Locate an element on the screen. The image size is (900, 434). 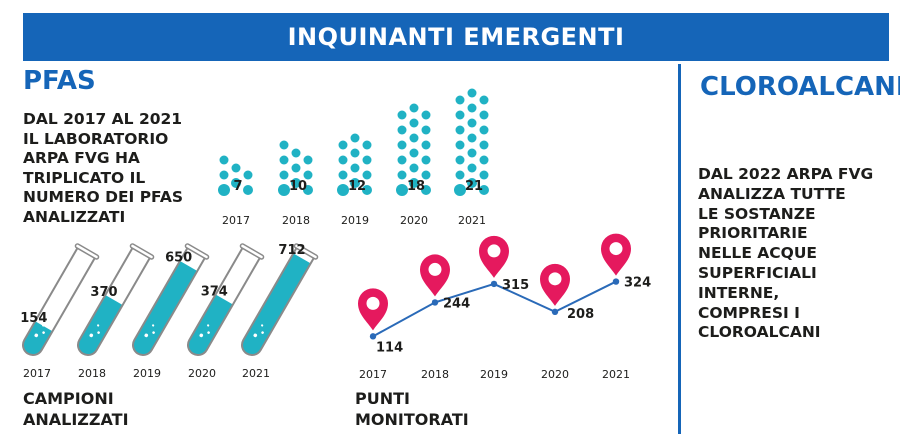
section-divider is located at coordinates (679, 249).